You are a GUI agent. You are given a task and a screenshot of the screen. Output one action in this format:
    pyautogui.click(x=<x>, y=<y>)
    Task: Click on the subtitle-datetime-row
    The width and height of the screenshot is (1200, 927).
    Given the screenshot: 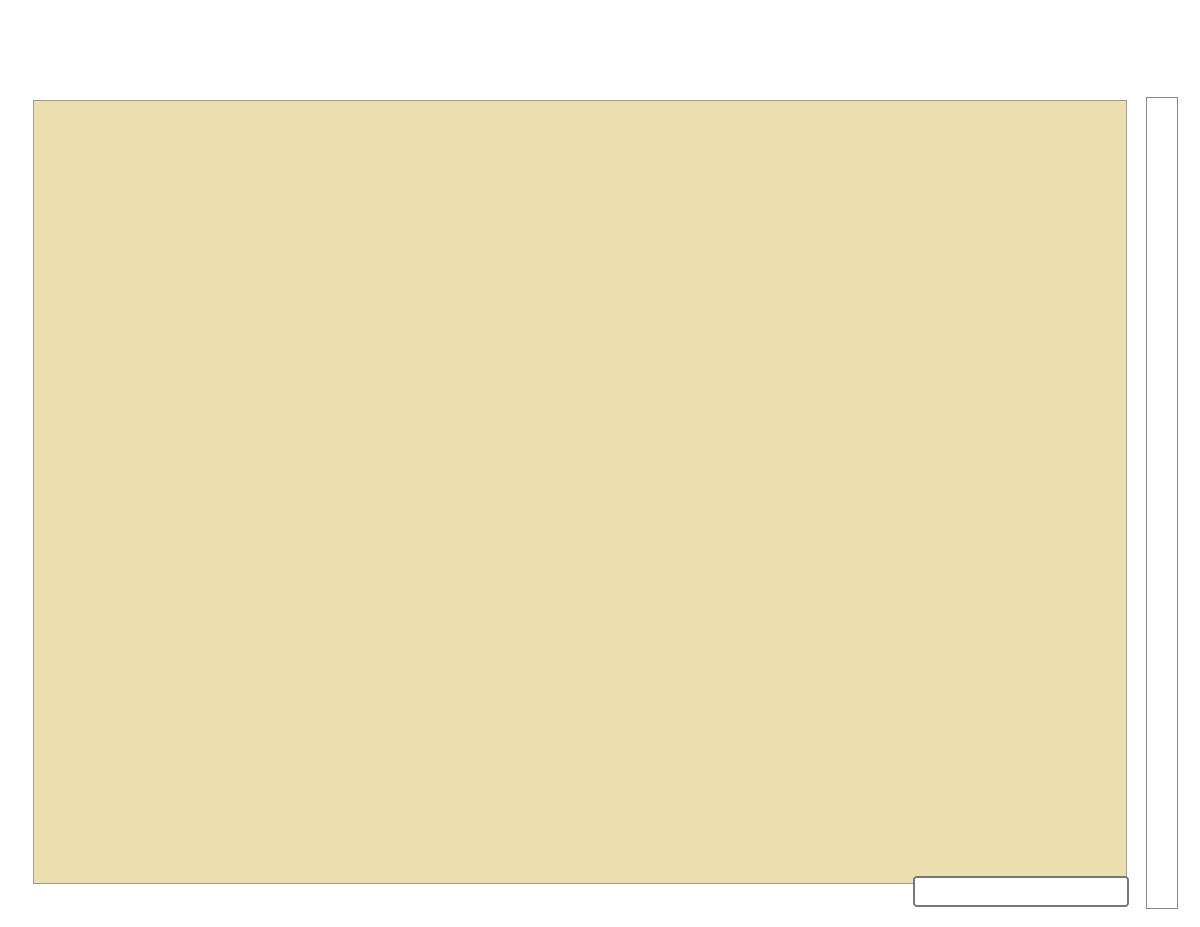 What is the action you would take?
    pyautogui.click(x=600, y=51)
    